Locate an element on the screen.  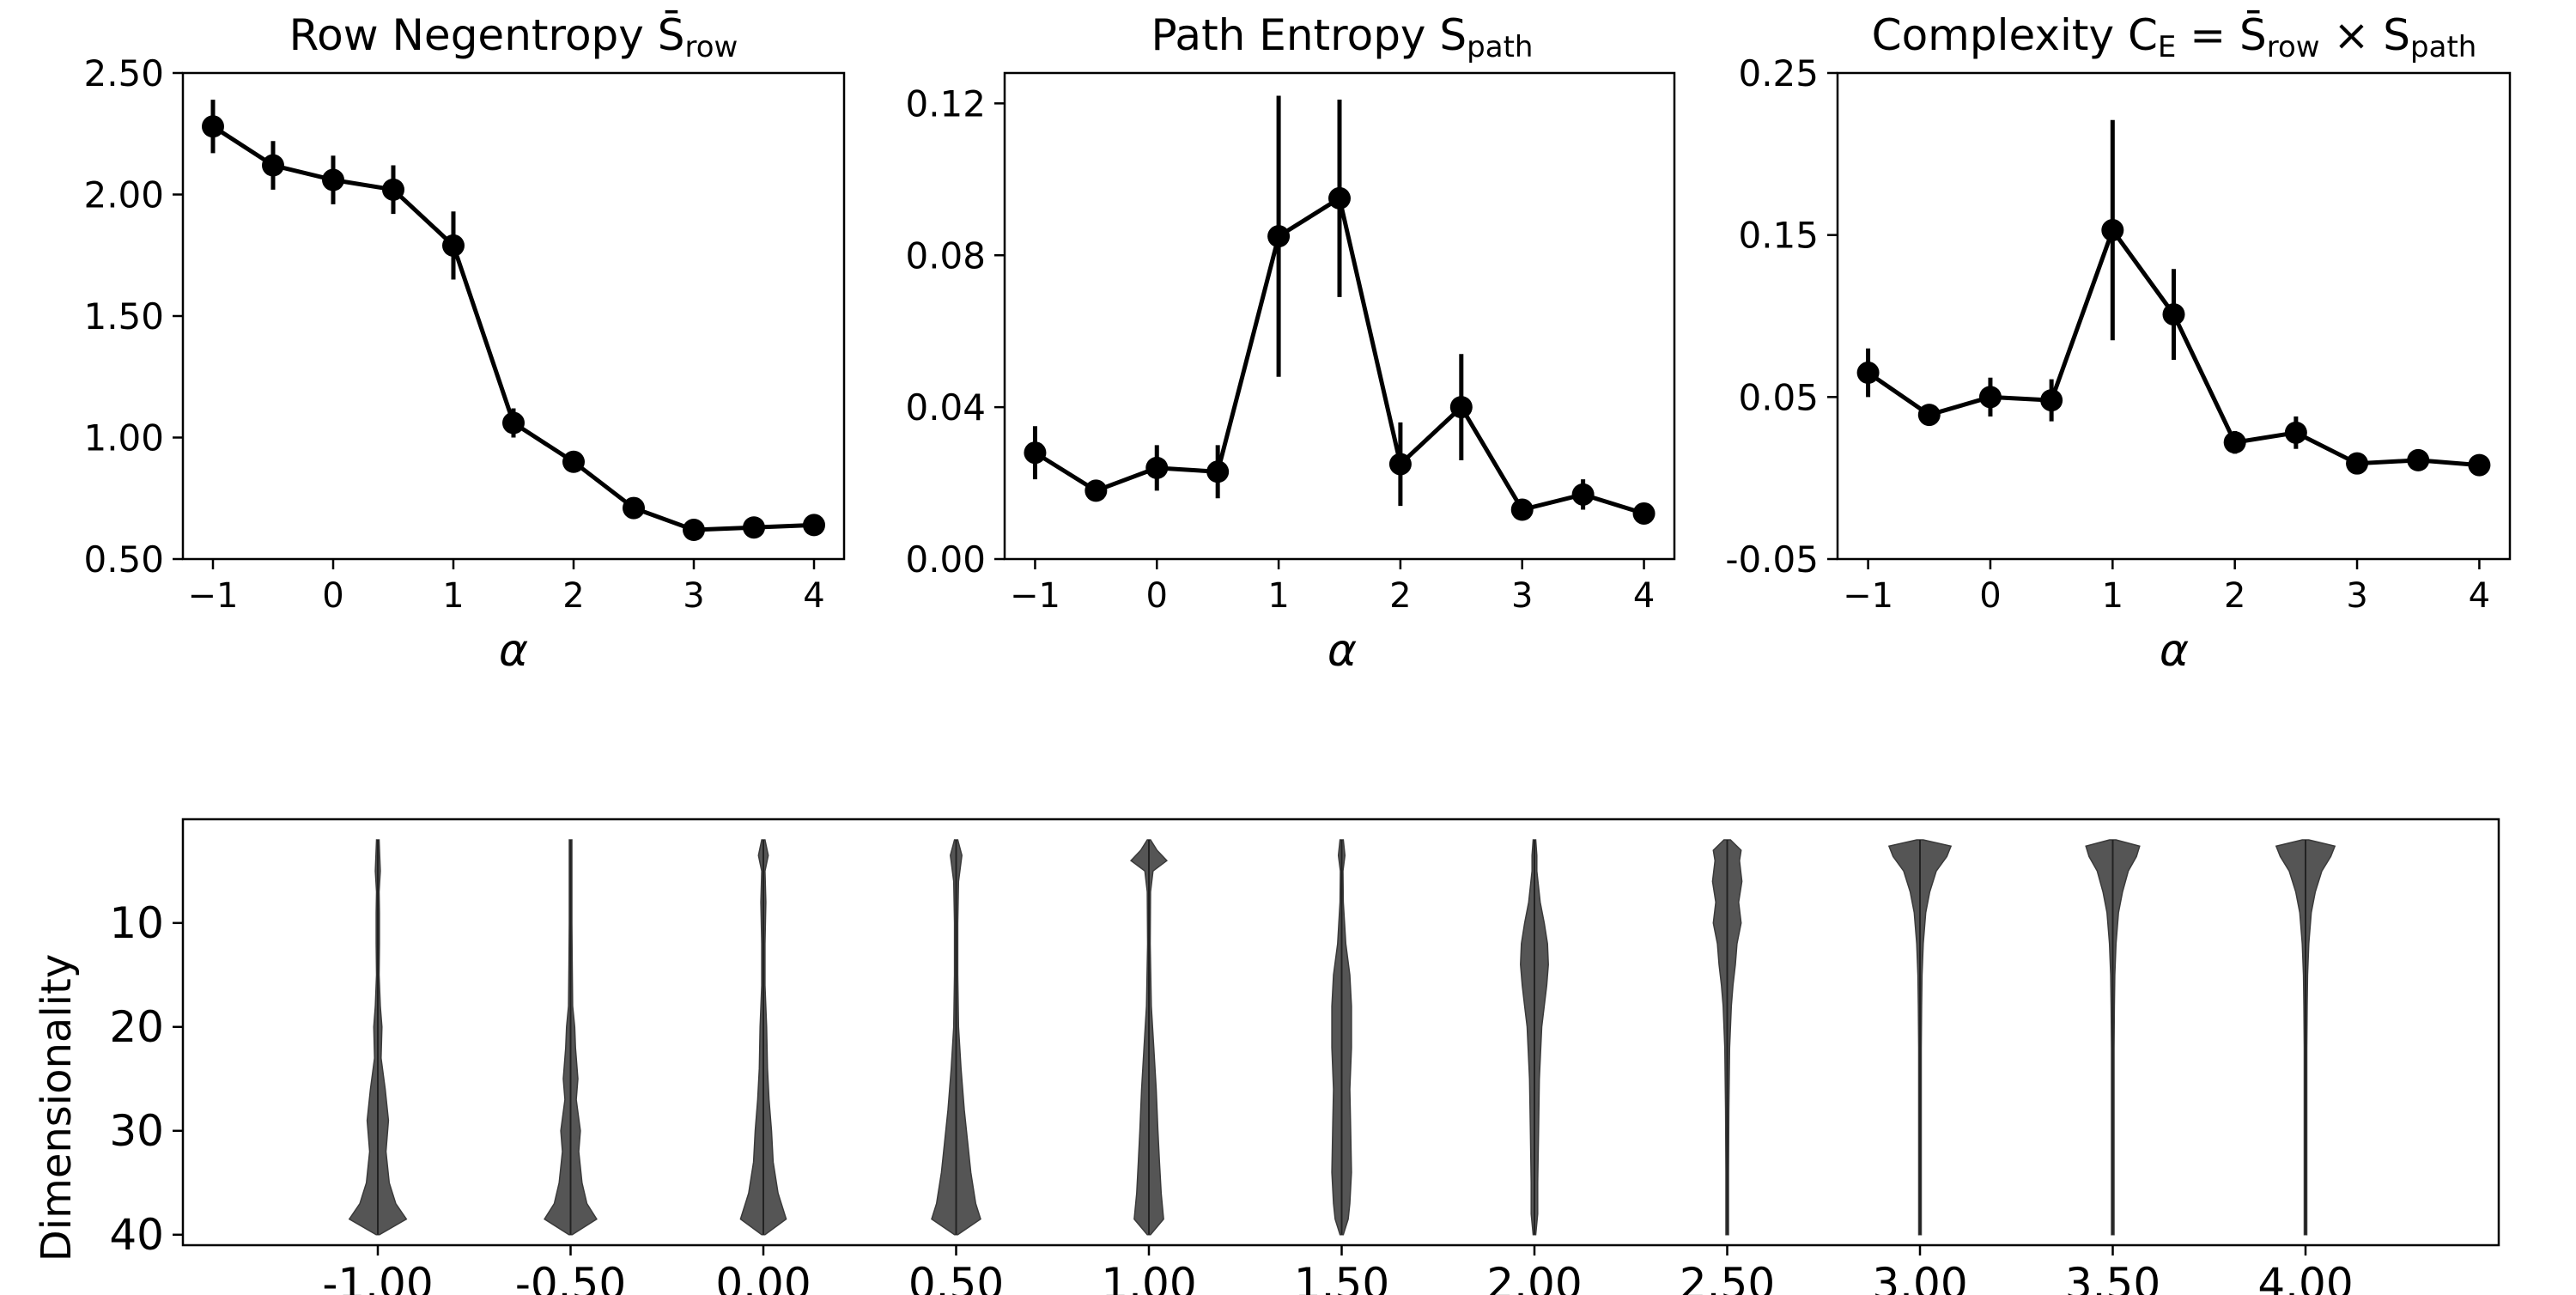
complexity-ytick-label: 0.15 is located at coordinates (1778, 236).